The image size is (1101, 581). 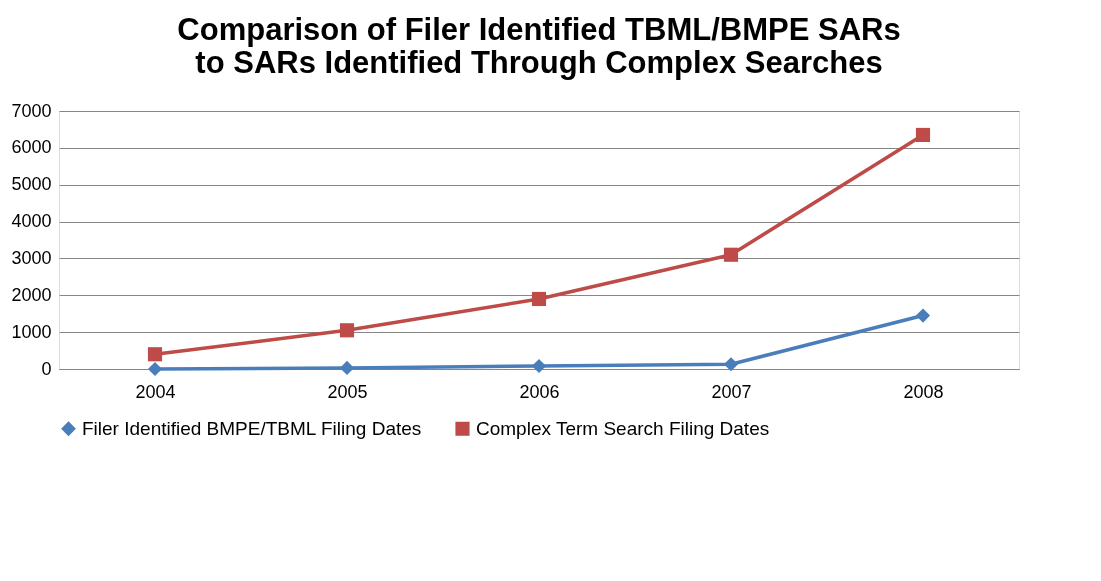 I want to click on y-tick-label: 3000, so click(x=31, y=257).